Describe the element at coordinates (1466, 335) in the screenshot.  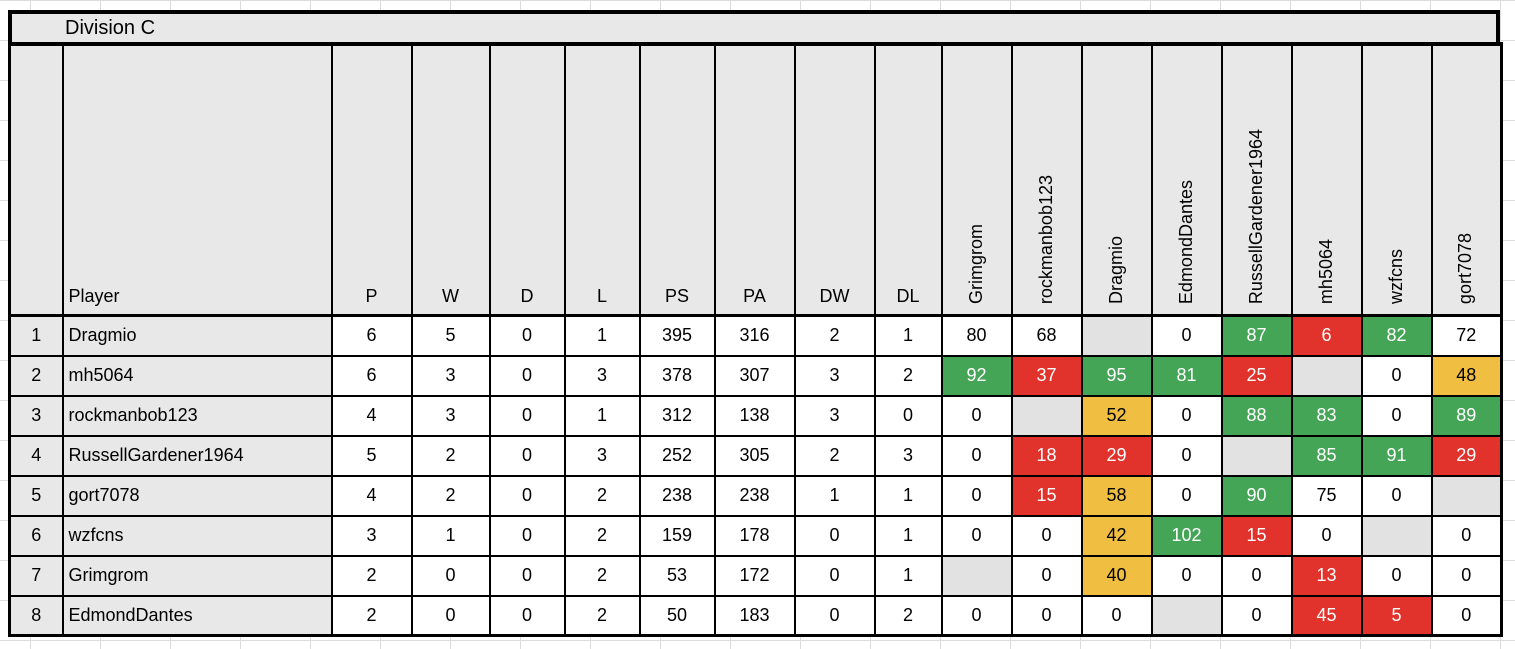
I see `result-cell: 72` at that location.